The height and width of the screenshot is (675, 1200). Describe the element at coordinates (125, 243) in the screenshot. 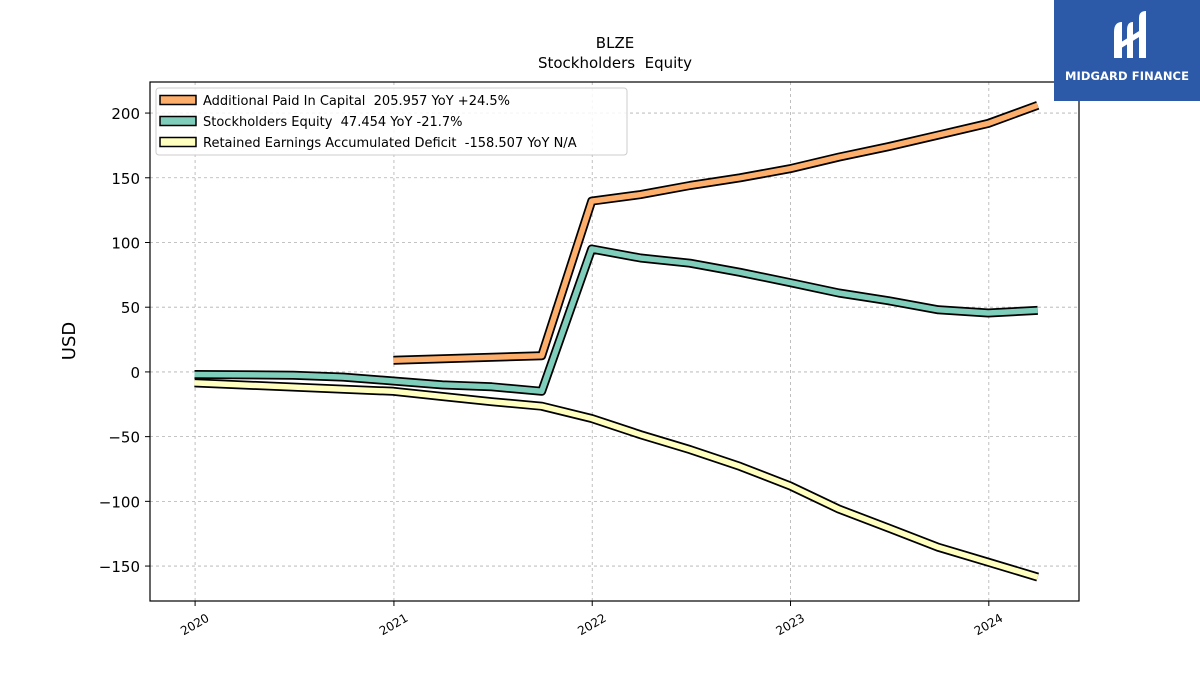

I see `y-tick-label: 100` at that location.